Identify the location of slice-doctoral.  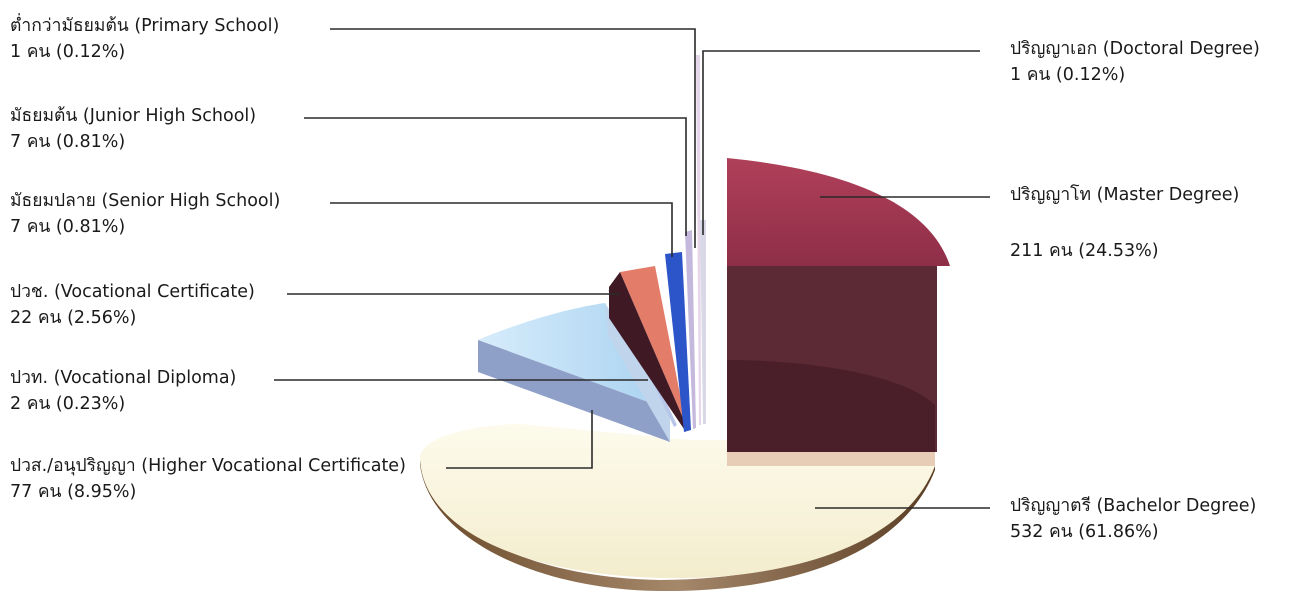
(703, 322).